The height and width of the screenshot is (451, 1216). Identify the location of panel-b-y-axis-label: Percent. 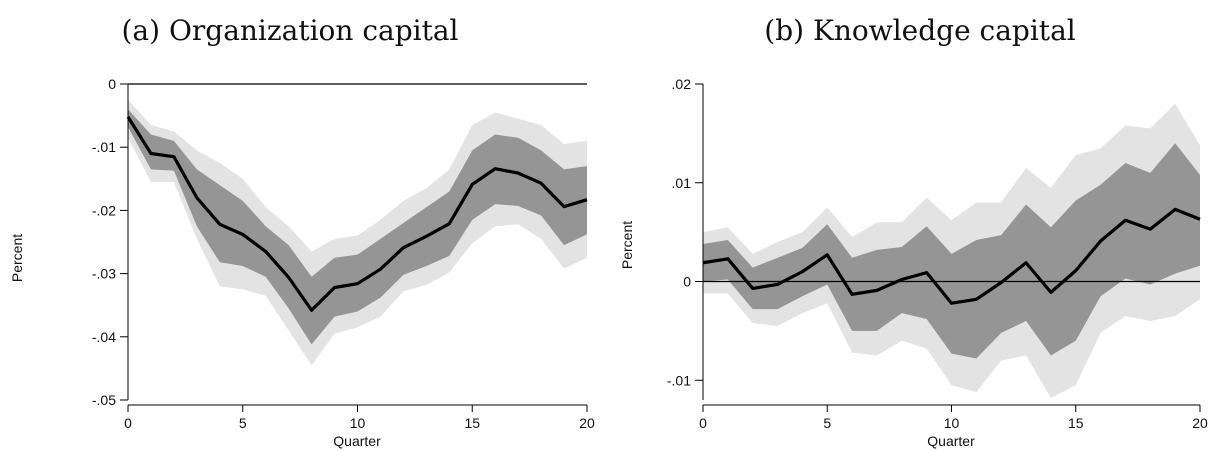
(627, 245).